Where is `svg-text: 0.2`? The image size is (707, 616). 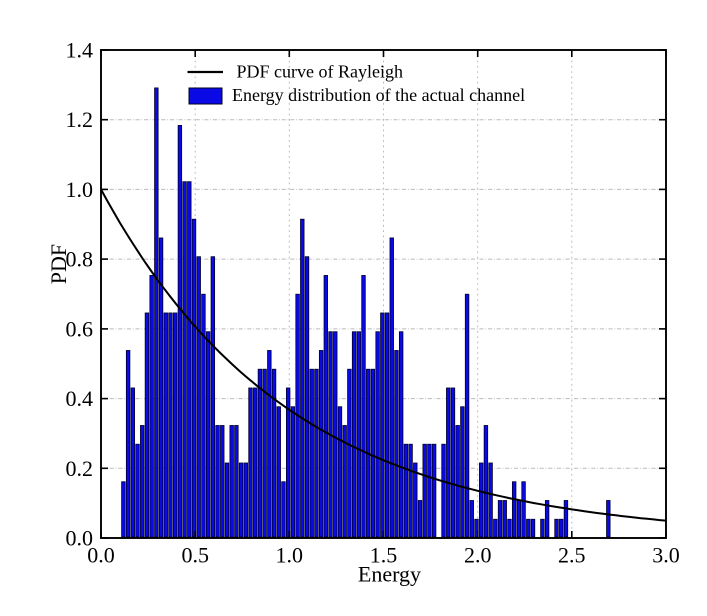
svg-text: 0.2 is located at coordinates (80, 468).